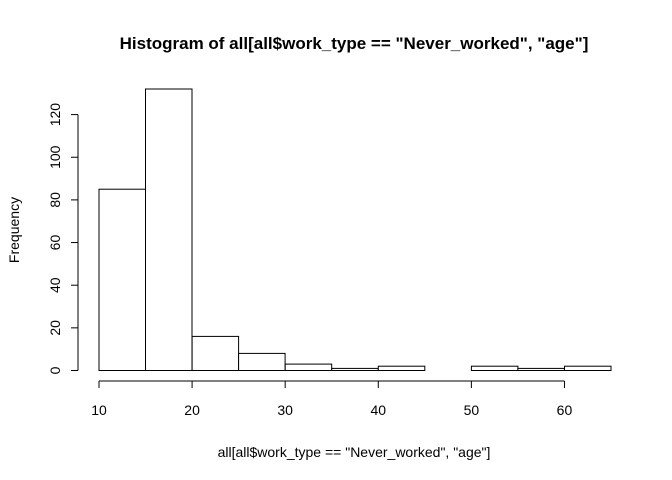  Describe the element at coordinates (378, 410) in the screenshot. I see `x-tick-label: 40` at that location.